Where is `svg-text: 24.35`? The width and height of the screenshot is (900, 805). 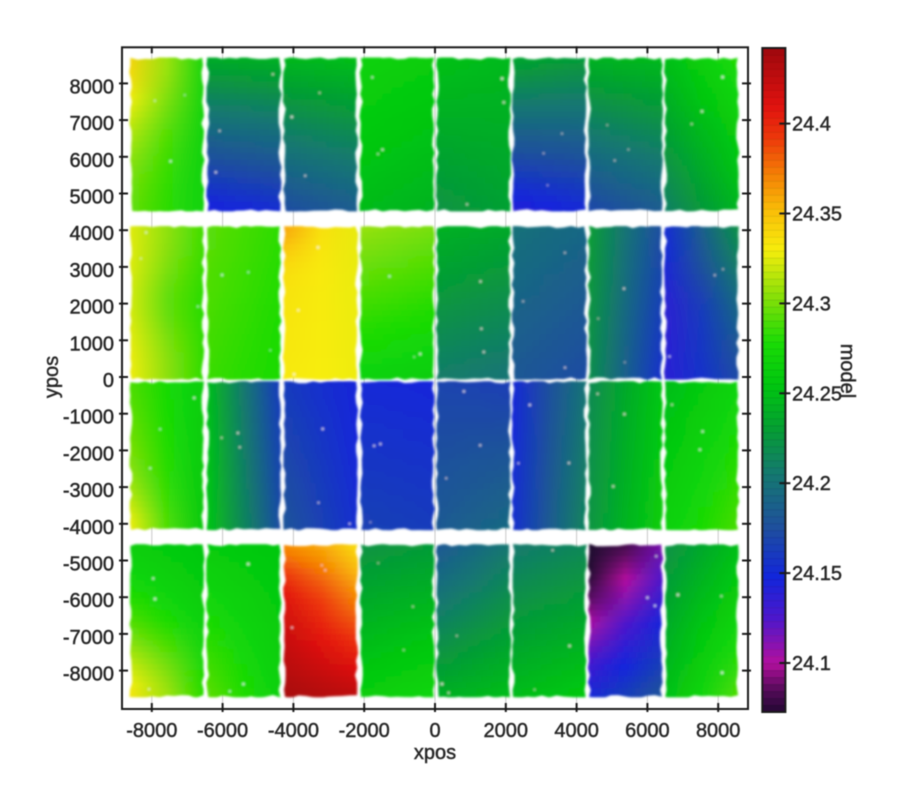
svg-text: 24.35 is located at coordinates (817, 215).